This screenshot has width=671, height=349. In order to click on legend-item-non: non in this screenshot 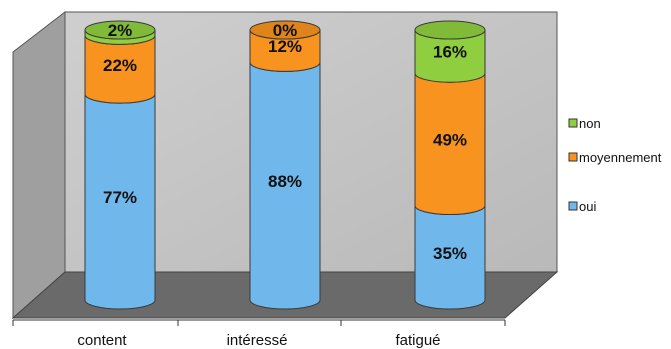, I will do `click(584, 123)`.